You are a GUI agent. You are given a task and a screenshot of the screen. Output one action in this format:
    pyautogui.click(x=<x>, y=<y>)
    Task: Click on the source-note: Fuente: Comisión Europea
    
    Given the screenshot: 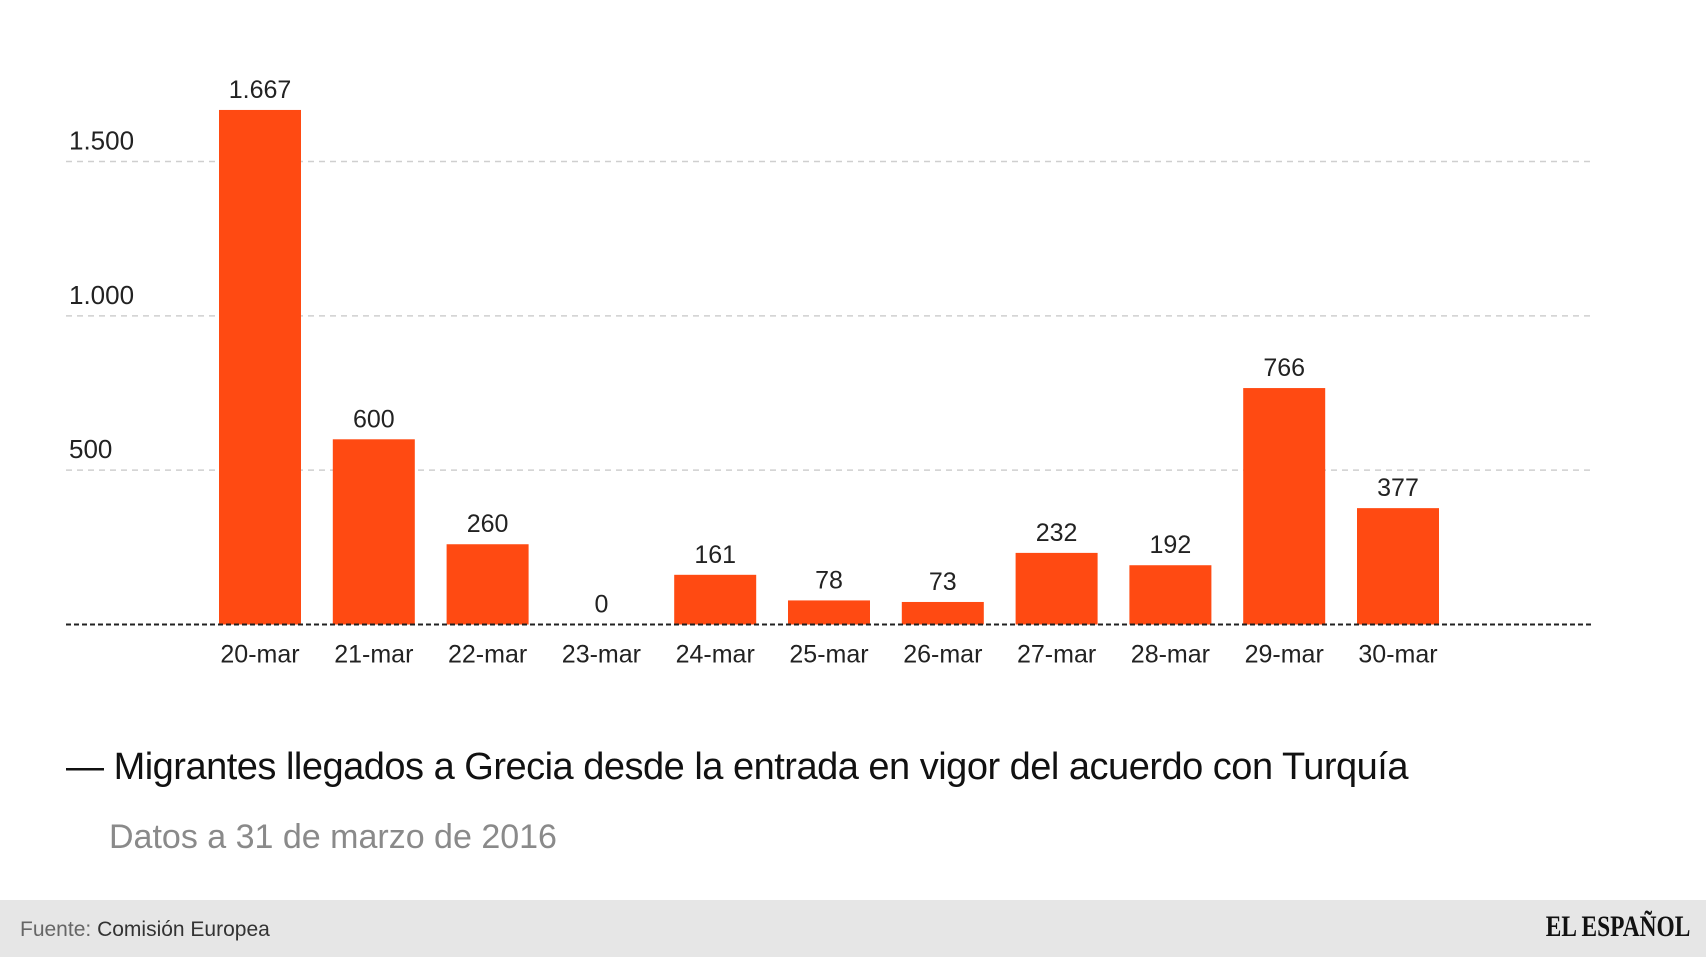 What is the action you would take?
    pyautogui.click(x=145, y=930)
    